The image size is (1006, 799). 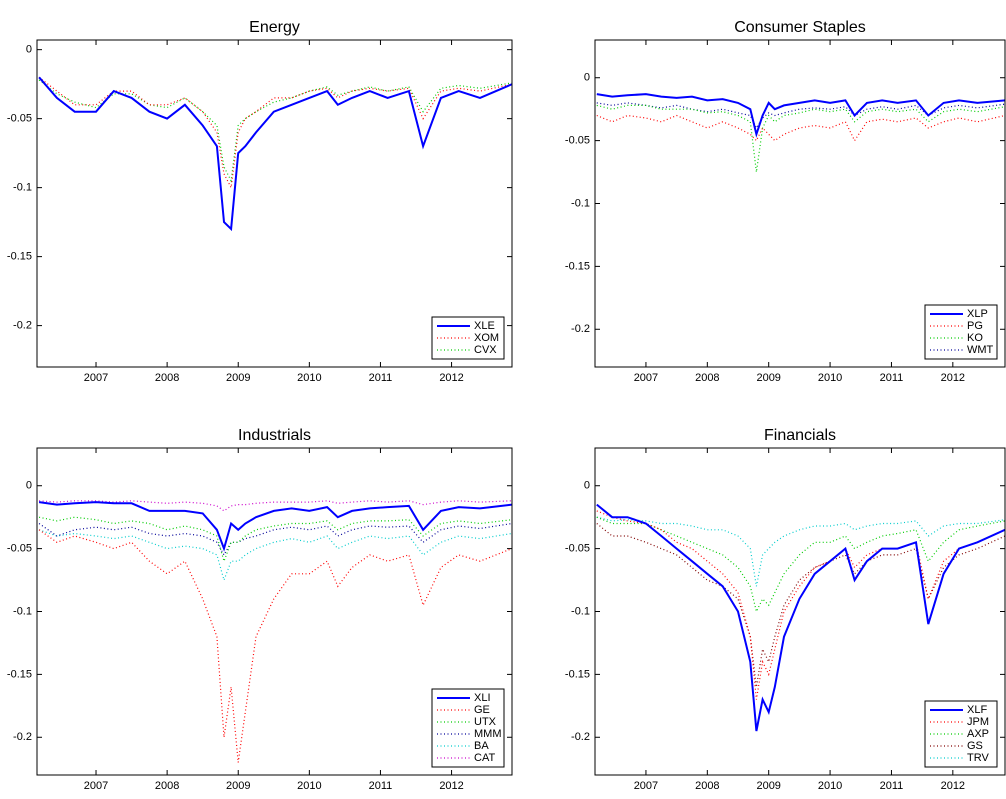 I want to click on legend-label: AXP, so click(x=978, y=734).